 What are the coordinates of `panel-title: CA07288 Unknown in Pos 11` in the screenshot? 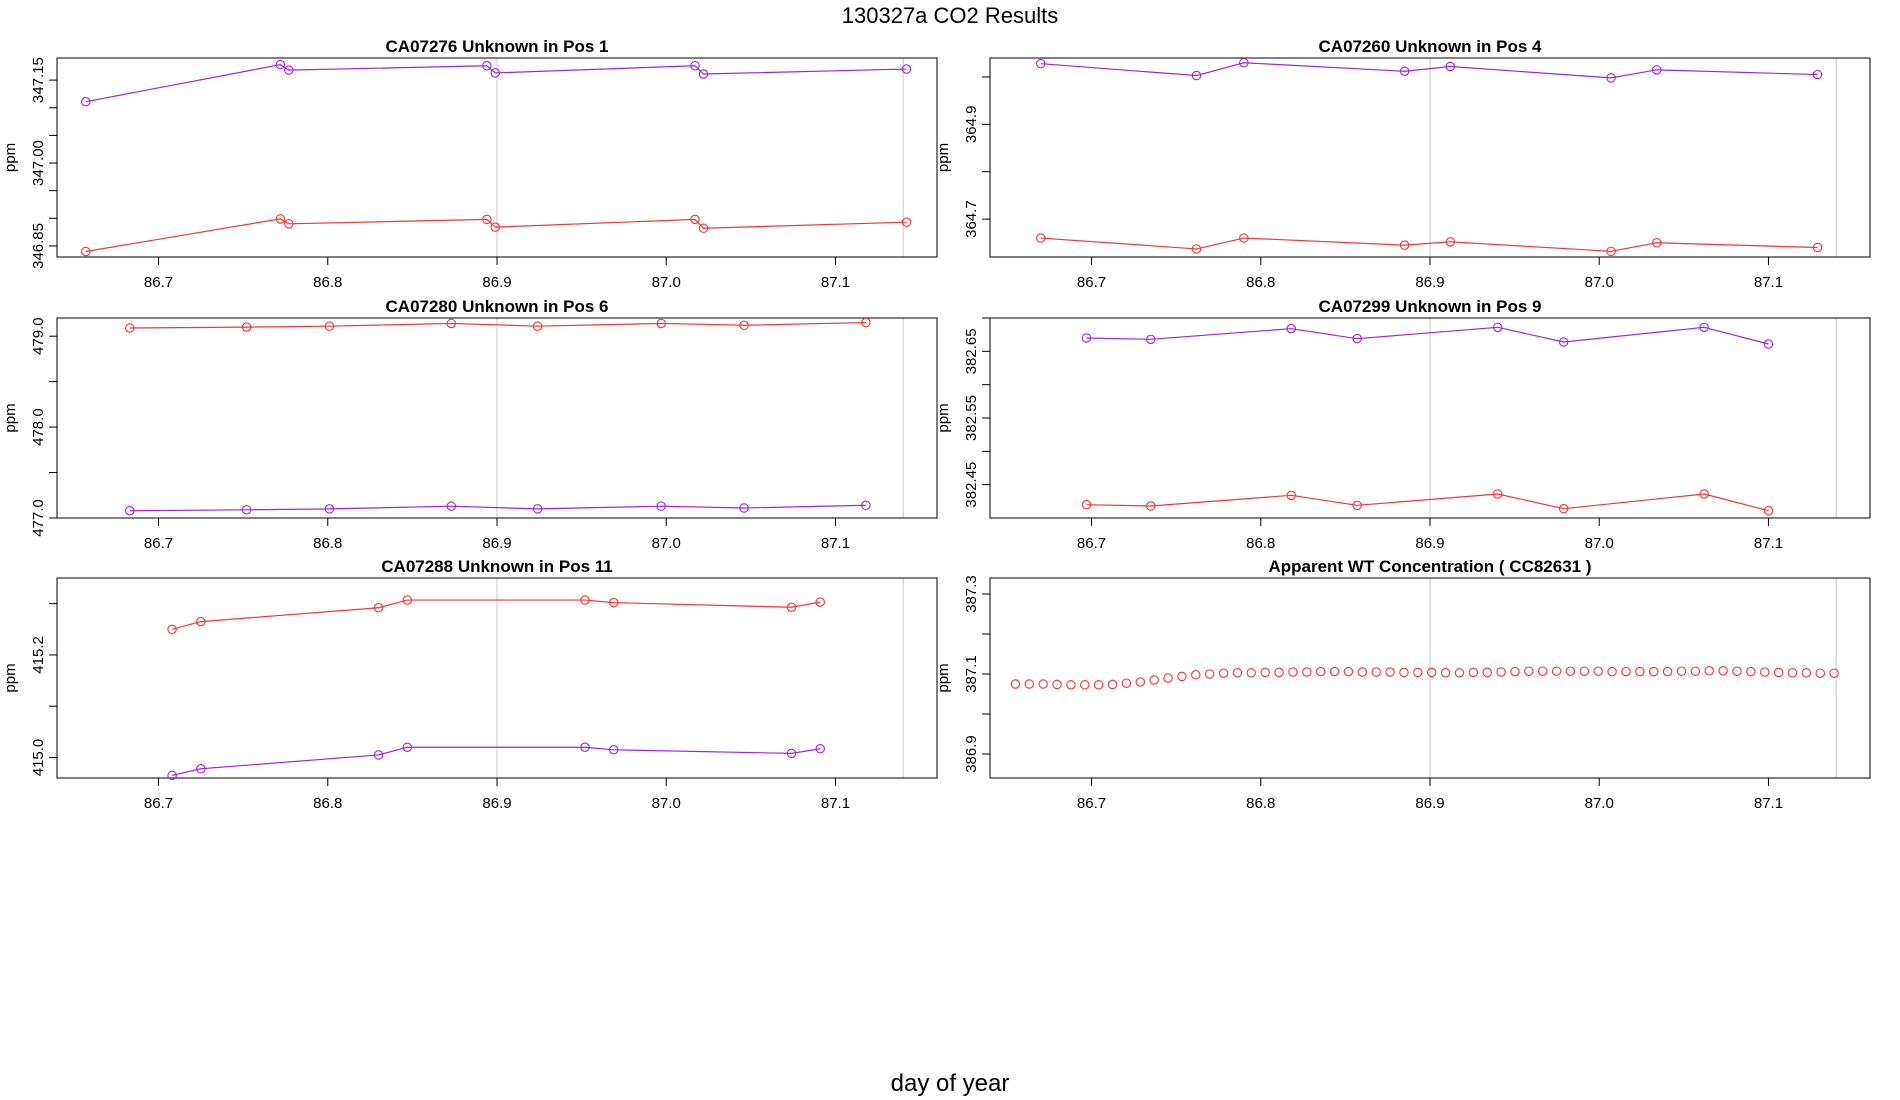 It's located at (496, 566).